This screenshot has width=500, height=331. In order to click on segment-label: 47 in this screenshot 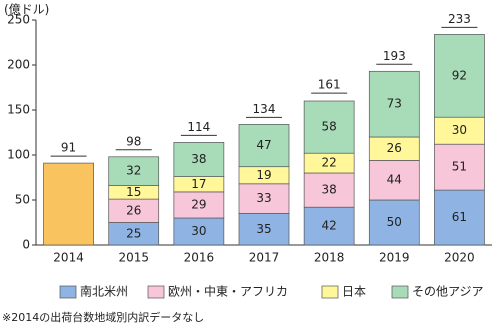, I will do `click(263, 145)`.